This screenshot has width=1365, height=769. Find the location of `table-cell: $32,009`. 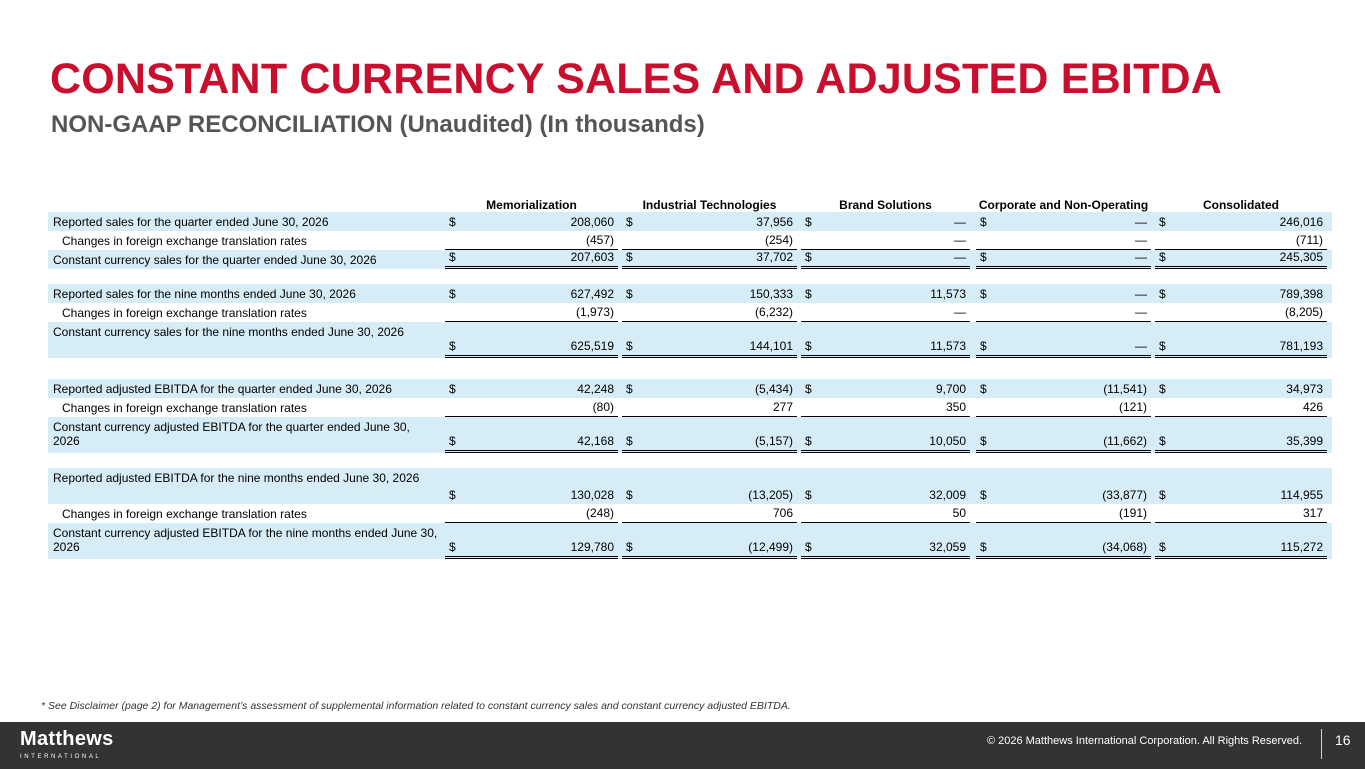

table-cell: $32,009 is located at coordinates (885, 486).